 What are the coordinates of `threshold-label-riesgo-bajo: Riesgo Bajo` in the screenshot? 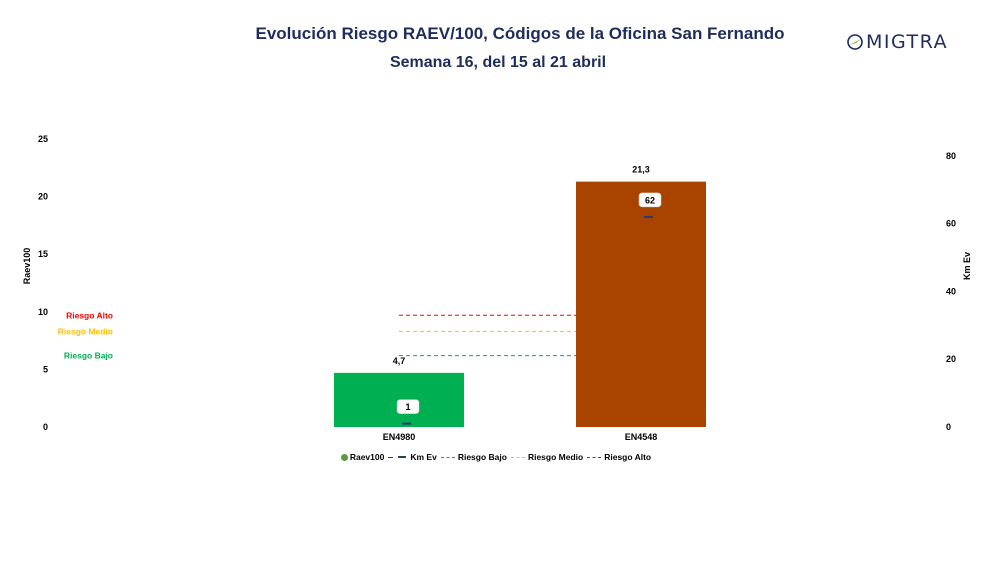 It's located at (88, 356).